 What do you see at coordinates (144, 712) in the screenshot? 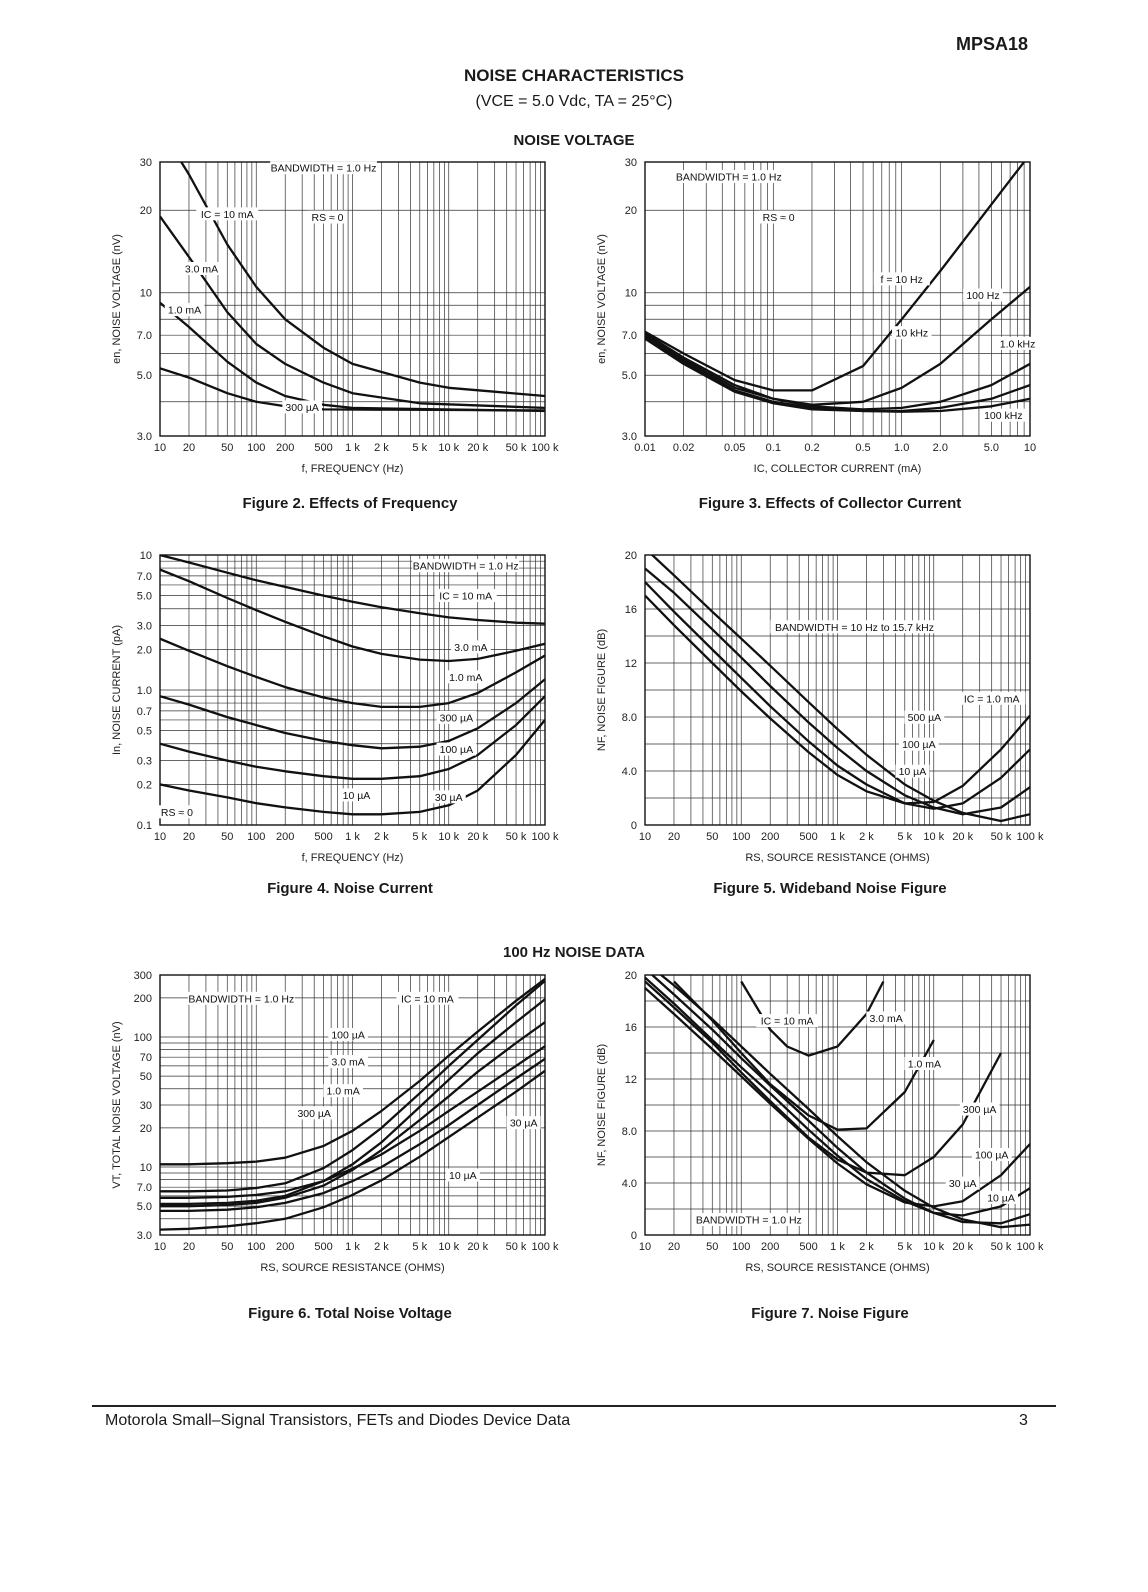
I see `y-tick-label: 0.7` at bounding box center [144, 712].